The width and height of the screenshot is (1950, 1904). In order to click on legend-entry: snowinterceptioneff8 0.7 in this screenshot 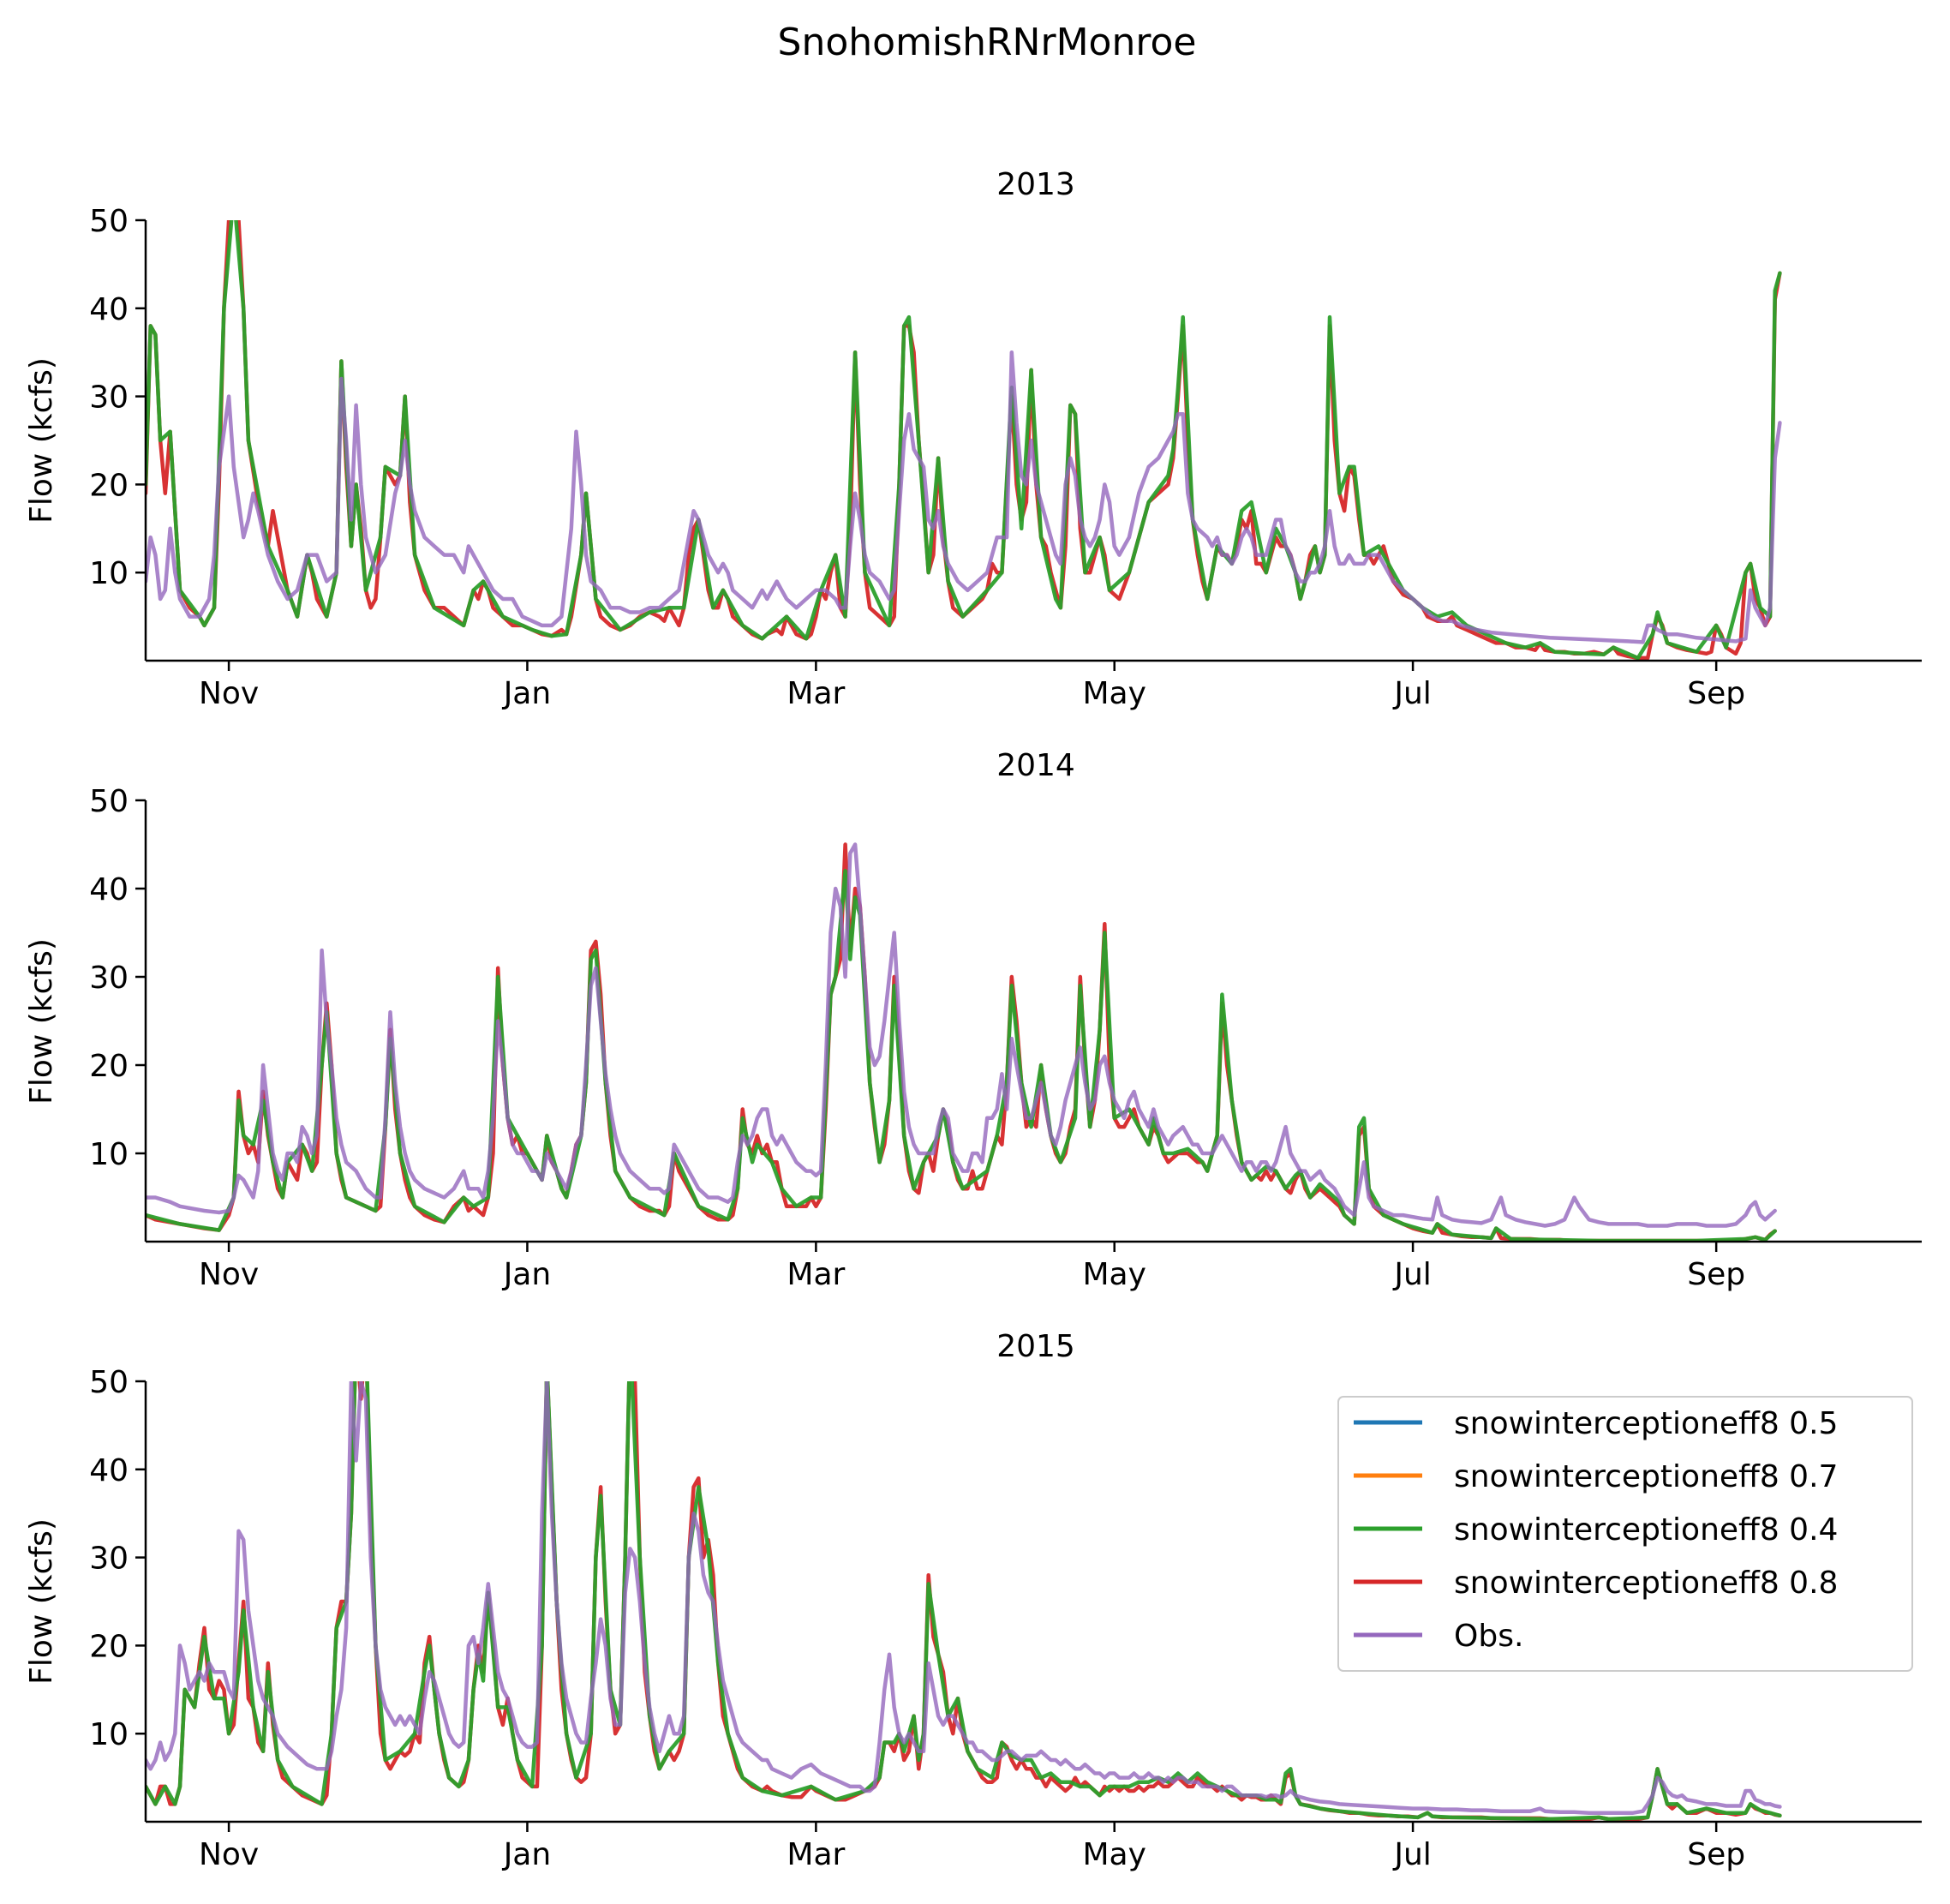, I will do `click(1596, 1476)`.